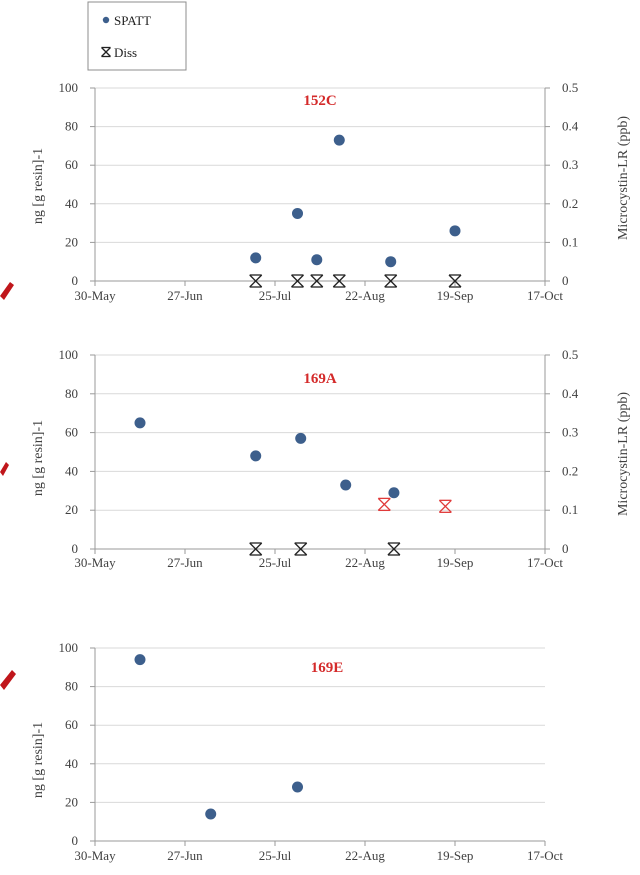  I want to click on y-axis-left-label-169e: ng [g resin]-1, so click(38, 760).